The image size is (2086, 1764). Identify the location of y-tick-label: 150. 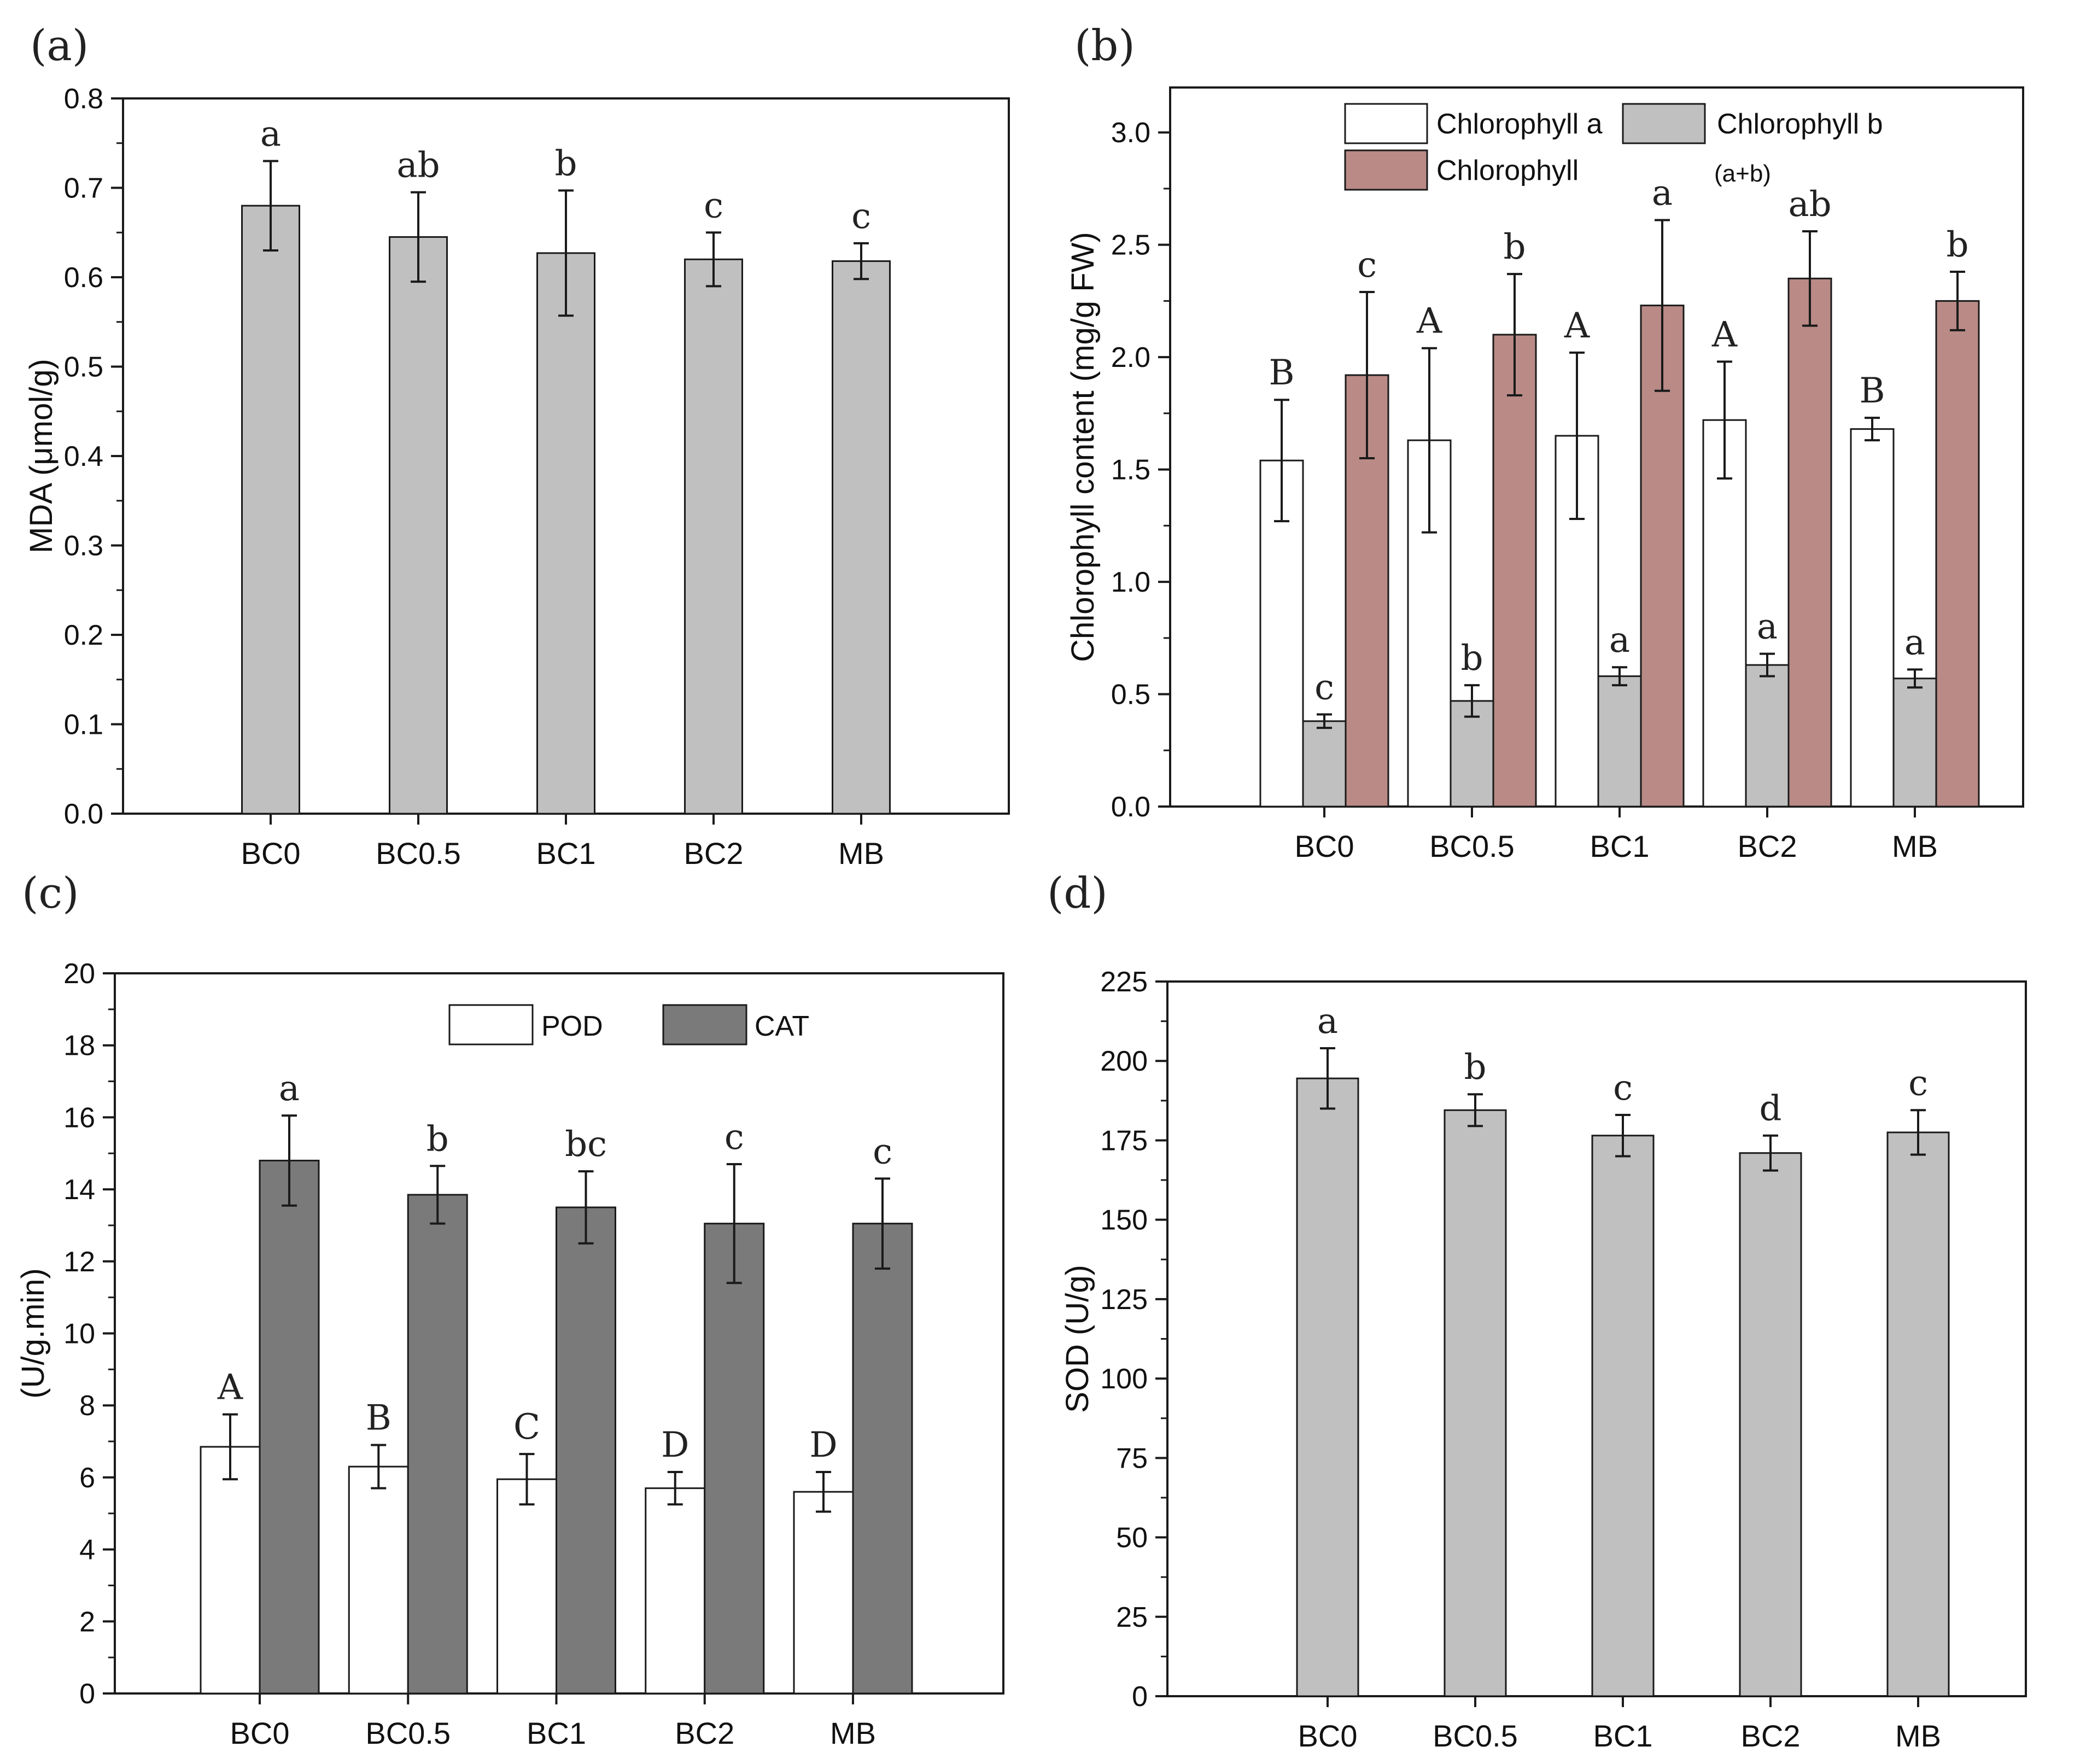
(1124, 1221).